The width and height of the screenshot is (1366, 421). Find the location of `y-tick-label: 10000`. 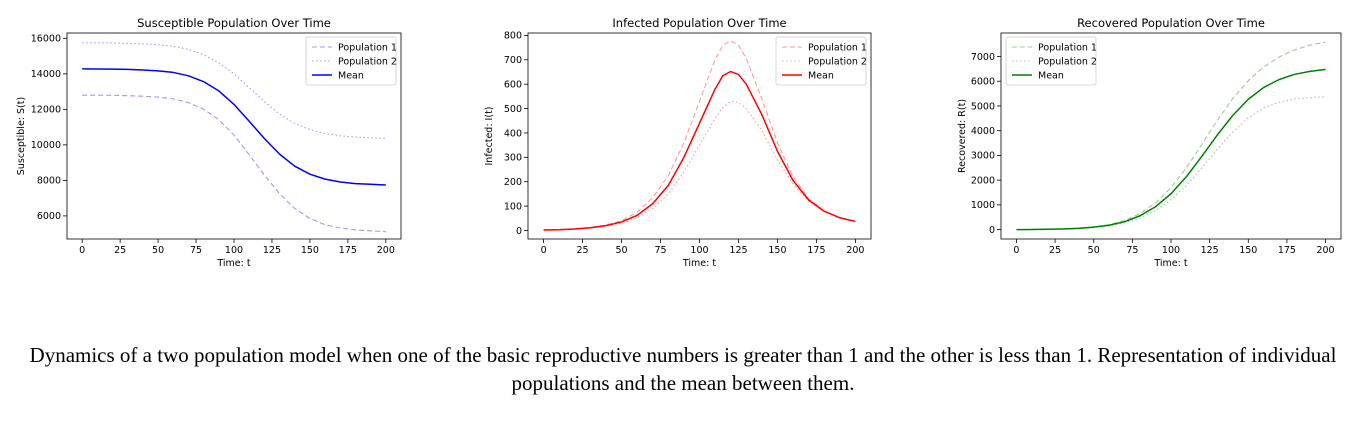

y-tick-label: 10000 is located at coordinates (46, 145).